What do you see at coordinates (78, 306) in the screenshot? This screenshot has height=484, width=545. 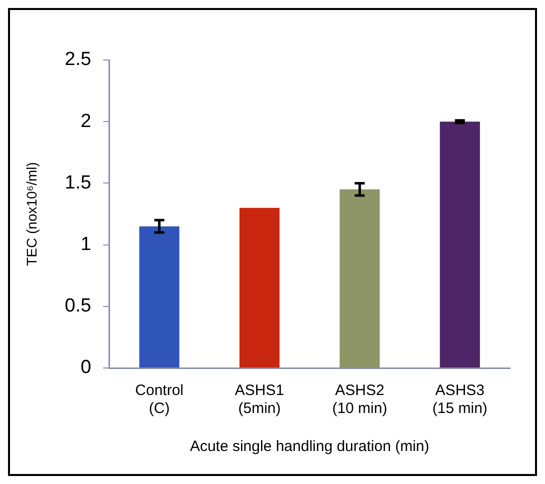 I see `y-tick-label: 0.5` at bounding box center [78, 306].